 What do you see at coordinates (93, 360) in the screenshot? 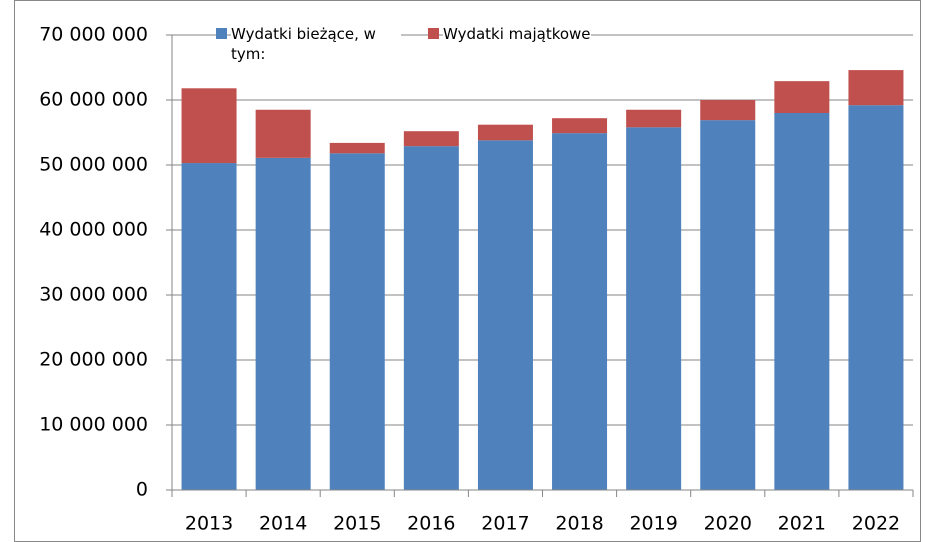
I see `y-tick-label: 20 000 000` at bounding box center [93, 360].